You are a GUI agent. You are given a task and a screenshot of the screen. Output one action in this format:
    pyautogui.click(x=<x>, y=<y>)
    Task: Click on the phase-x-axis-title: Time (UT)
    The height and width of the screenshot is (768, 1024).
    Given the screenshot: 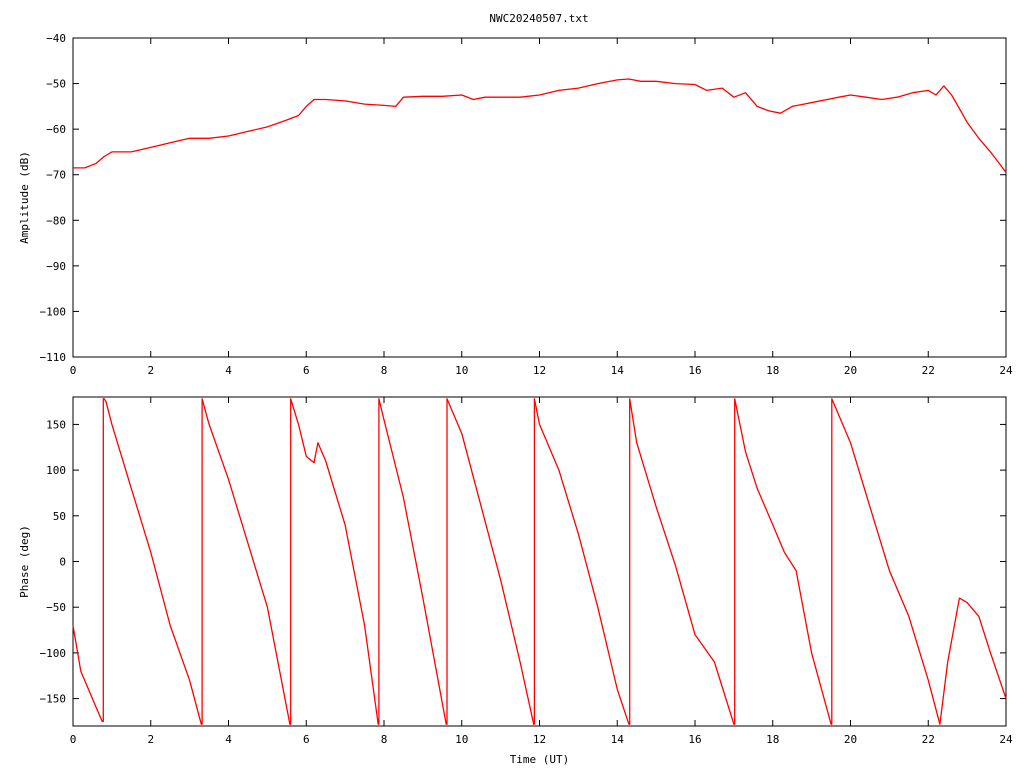 What is the action you would take?
    pyautogui.click(x=540, y=759)
    